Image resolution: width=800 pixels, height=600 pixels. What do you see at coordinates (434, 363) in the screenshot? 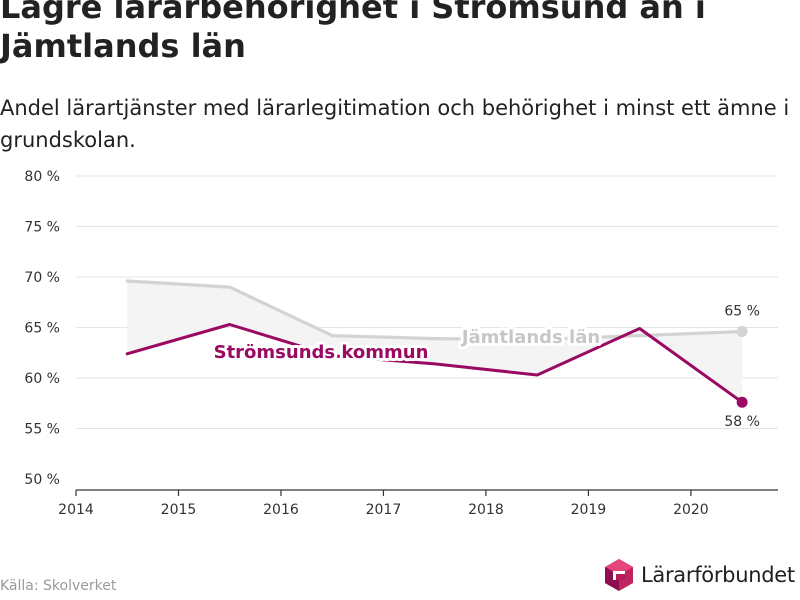
I see `series-line-stromsunds-kommun` at bounding box center [434, 363].